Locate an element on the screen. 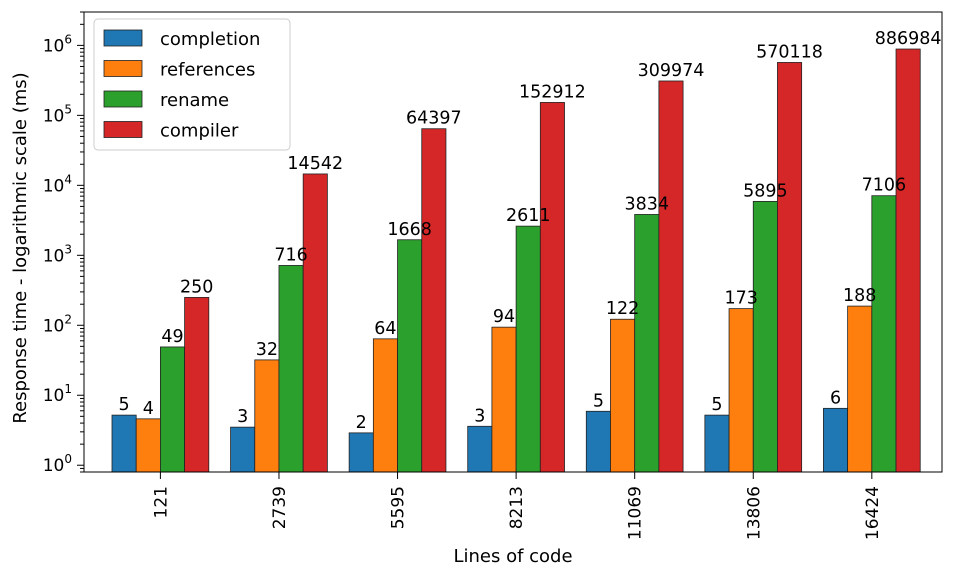 The image size is (965, 569). legend-label-rename: rename is located at coordinates (194, 100).